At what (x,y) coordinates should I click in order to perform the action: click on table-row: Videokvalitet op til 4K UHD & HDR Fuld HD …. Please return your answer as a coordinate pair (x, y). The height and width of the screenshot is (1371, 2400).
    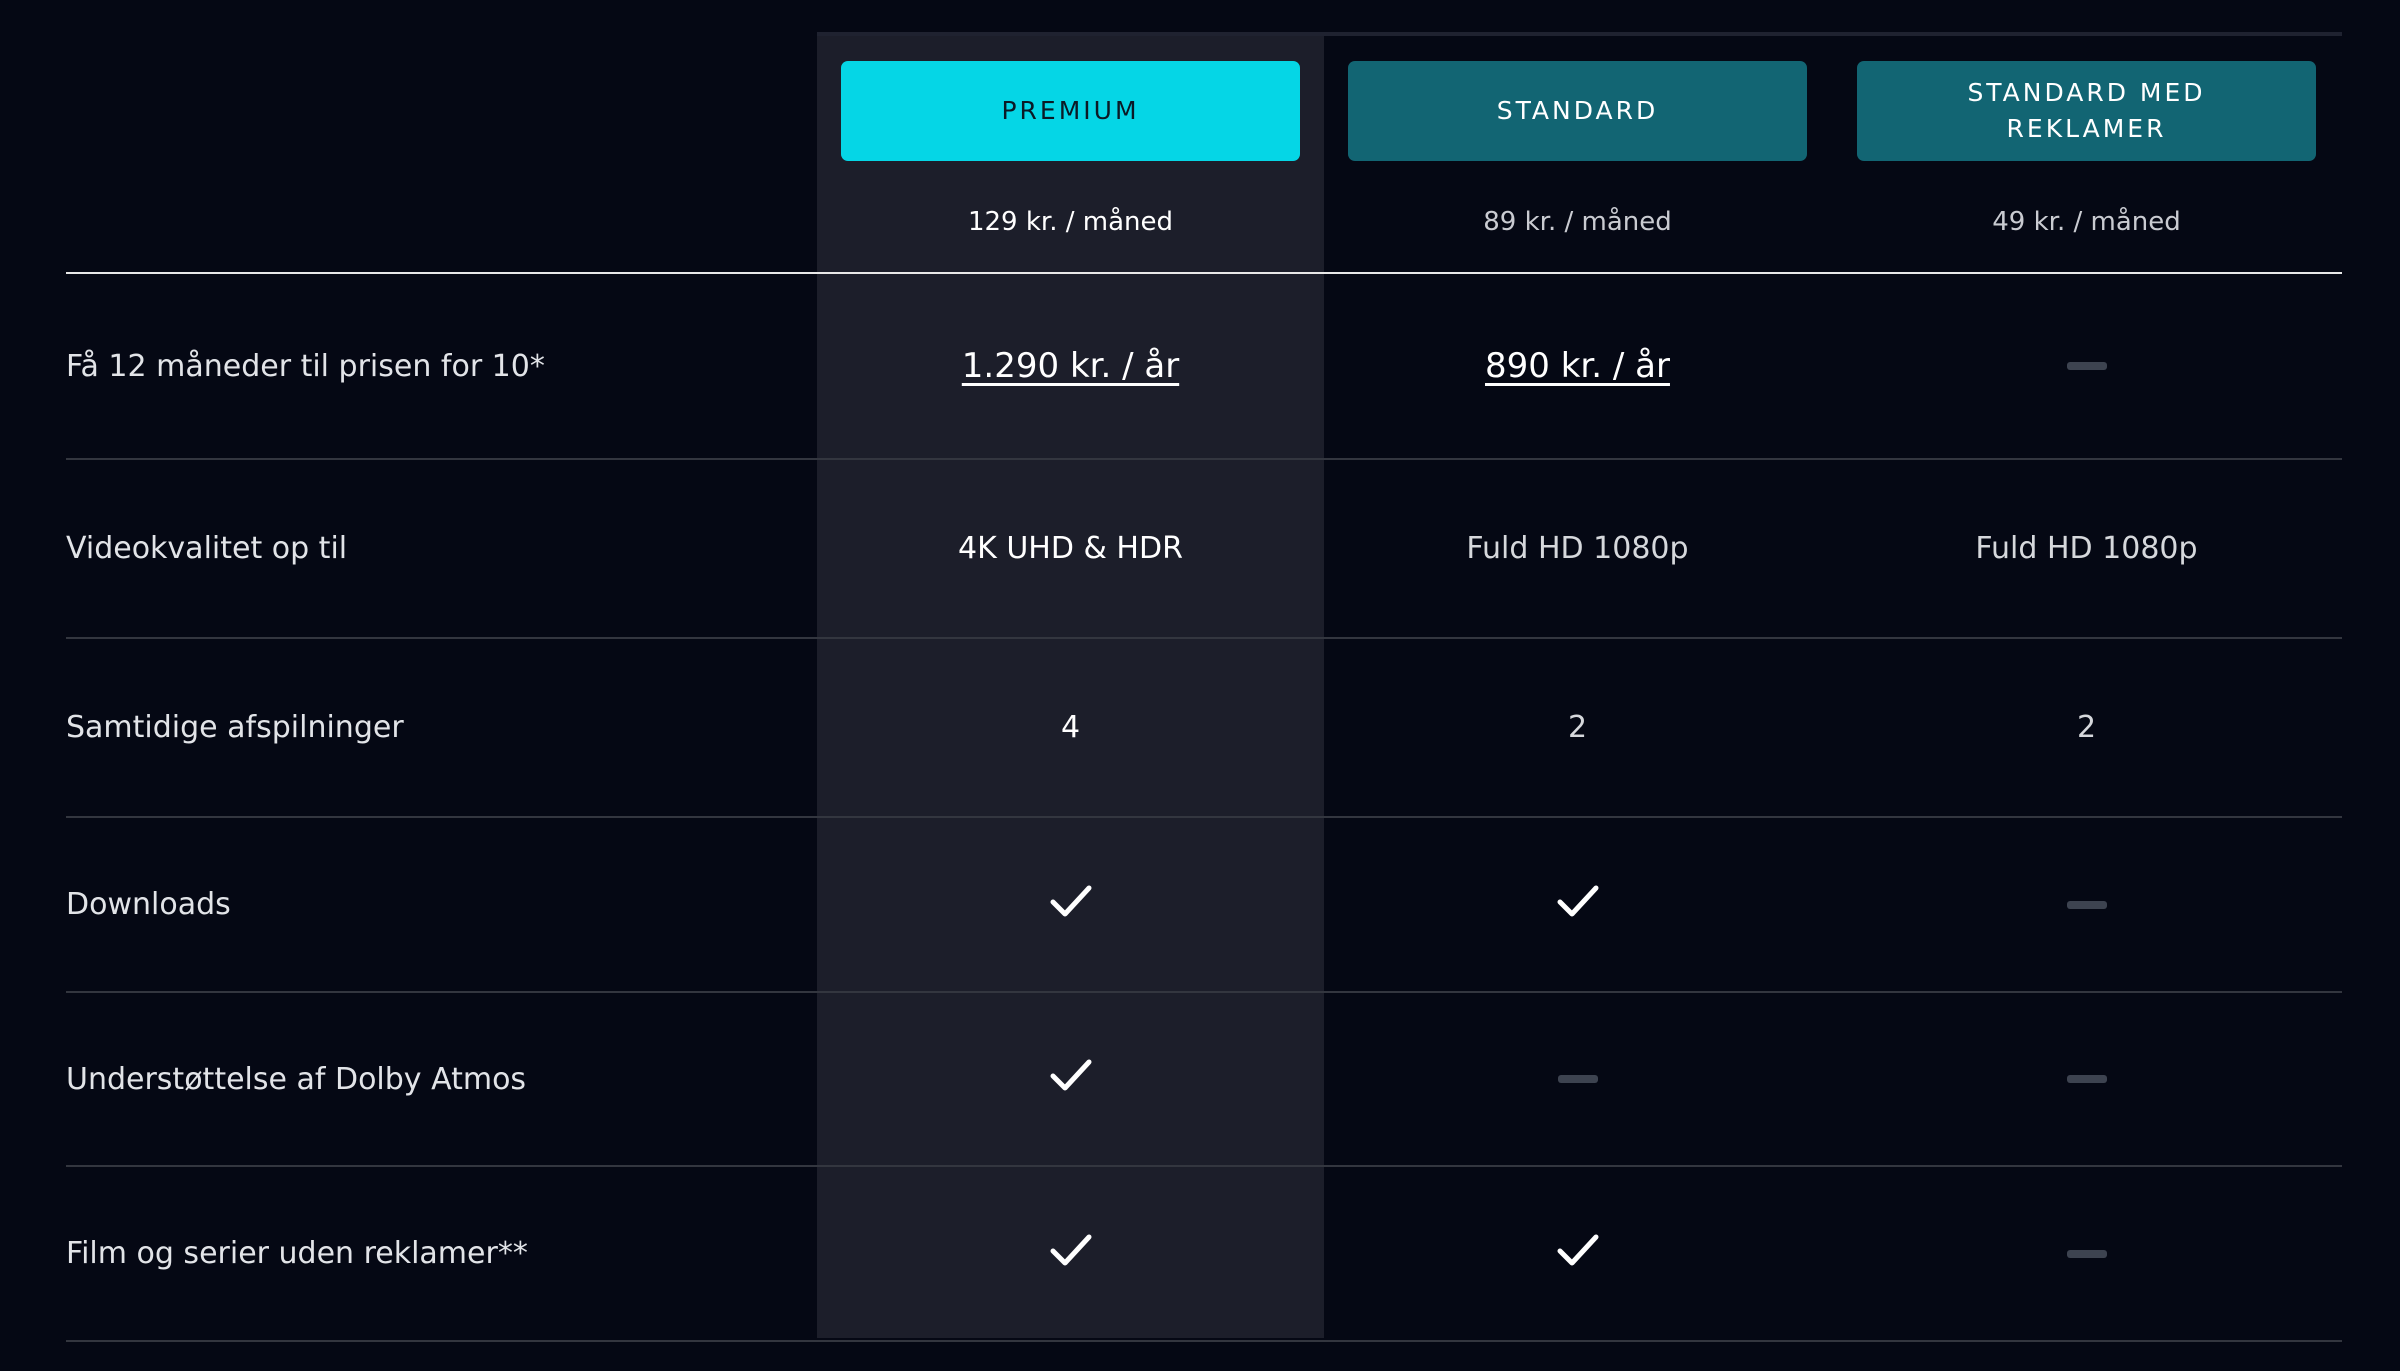
    Looking at the image, I should click on (1204, 549).